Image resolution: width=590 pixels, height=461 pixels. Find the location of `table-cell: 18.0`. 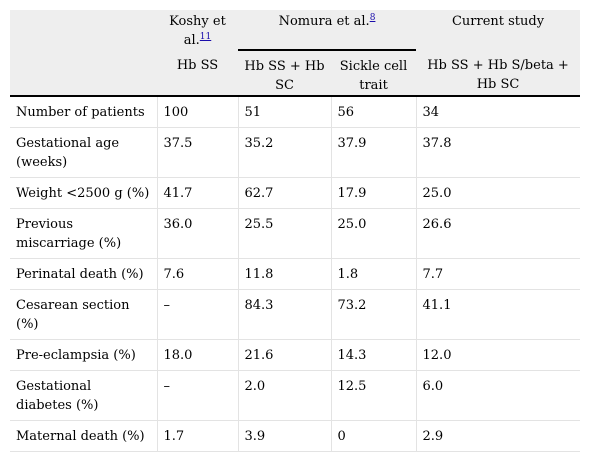

table-cell: 18.0 is located at coordinates (198, 355).